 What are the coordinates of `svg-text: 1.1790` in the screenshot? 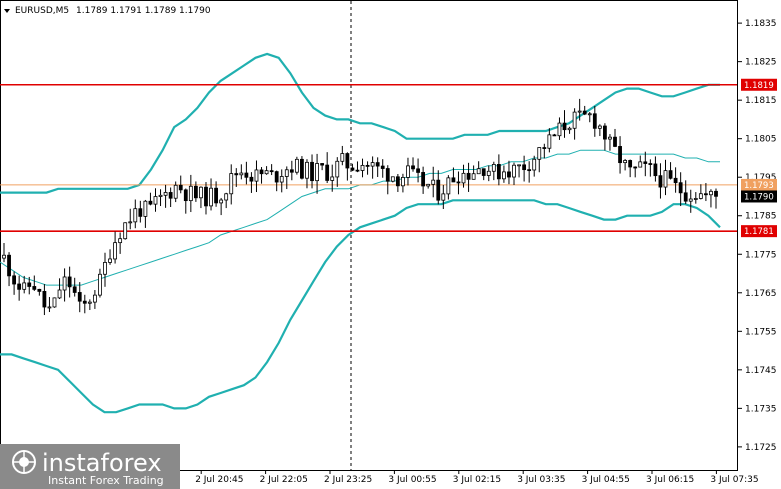 It's located at (759, 197).